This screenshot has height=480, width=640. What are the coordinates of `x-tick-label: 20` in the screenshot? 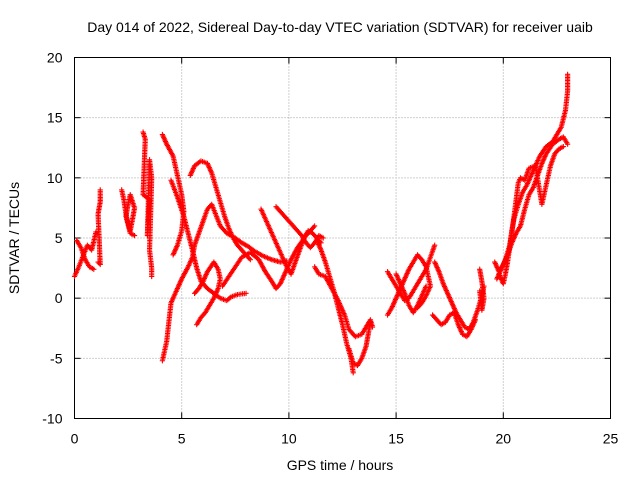 It's located at (504, 439).